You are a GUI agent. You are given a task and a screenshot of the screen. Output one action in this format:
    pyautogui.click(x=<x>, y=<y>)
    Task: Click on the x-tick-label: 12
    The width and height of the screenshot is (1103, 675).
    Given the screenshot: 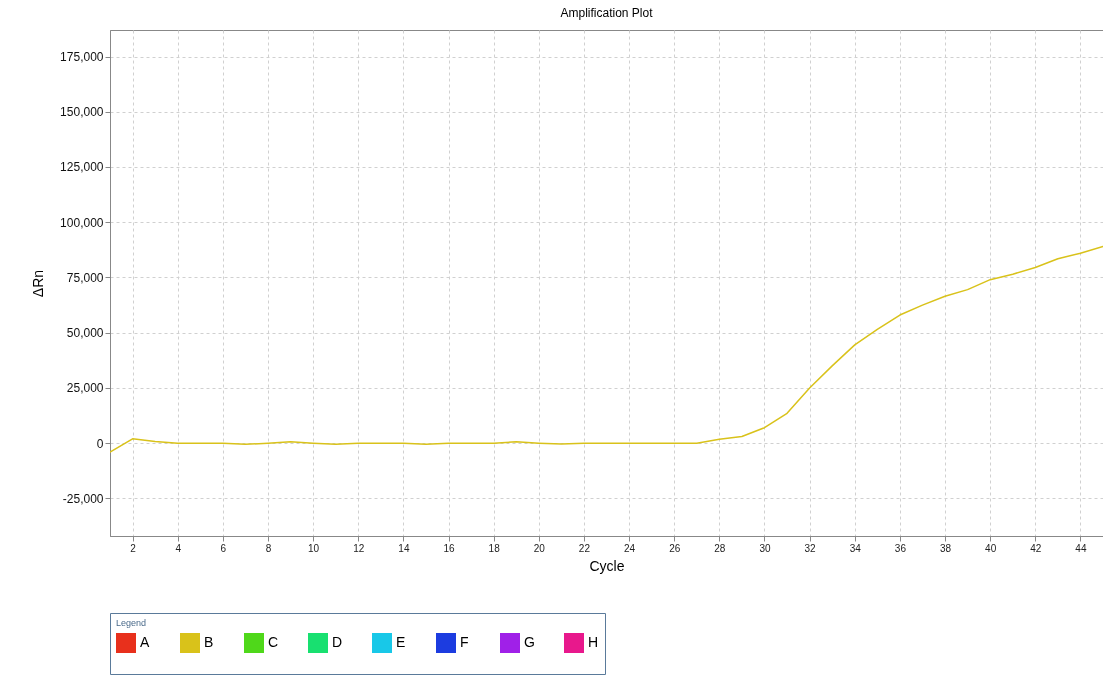 What is the action you would take?
    pyautogui.click(x=359, y=548)
    